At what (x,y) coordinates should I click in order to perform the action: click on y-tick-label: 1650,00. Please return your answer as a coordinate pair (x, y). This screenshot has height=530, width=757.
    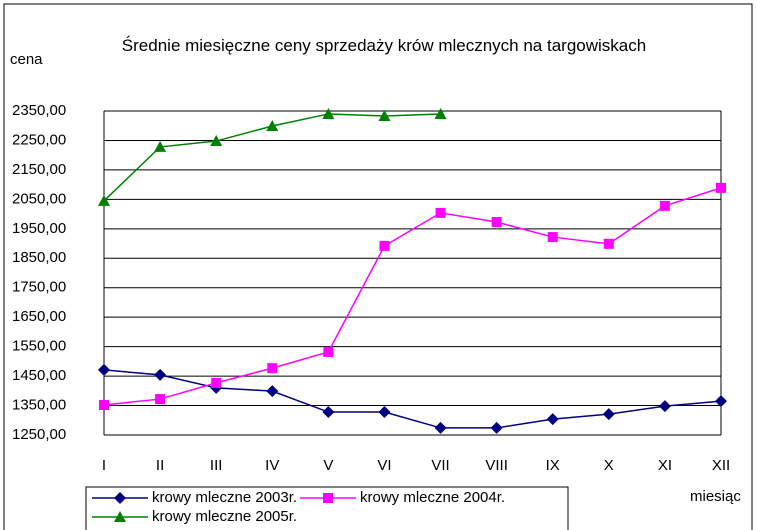
    Looking at the image, I should click on (39, 316).